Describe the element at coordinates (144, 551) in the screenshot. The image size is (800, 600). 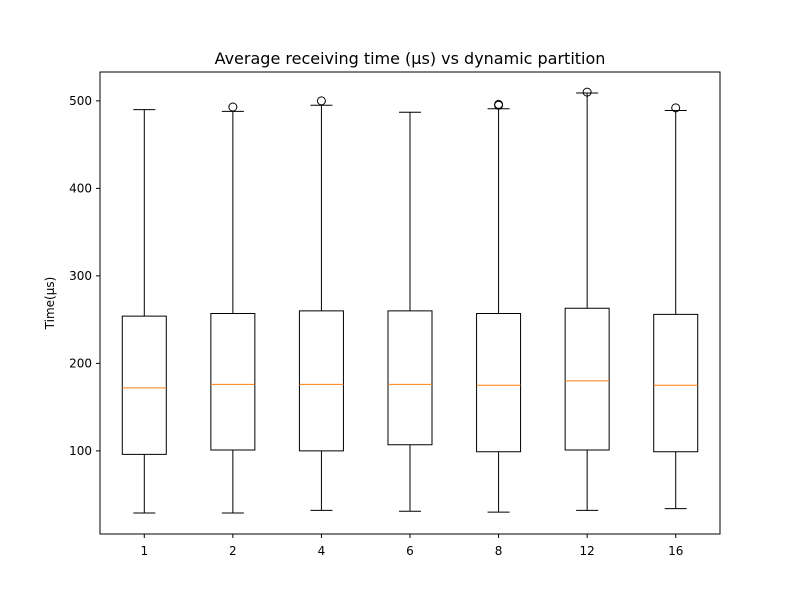
I see `x-tick-label: 1` at that location.